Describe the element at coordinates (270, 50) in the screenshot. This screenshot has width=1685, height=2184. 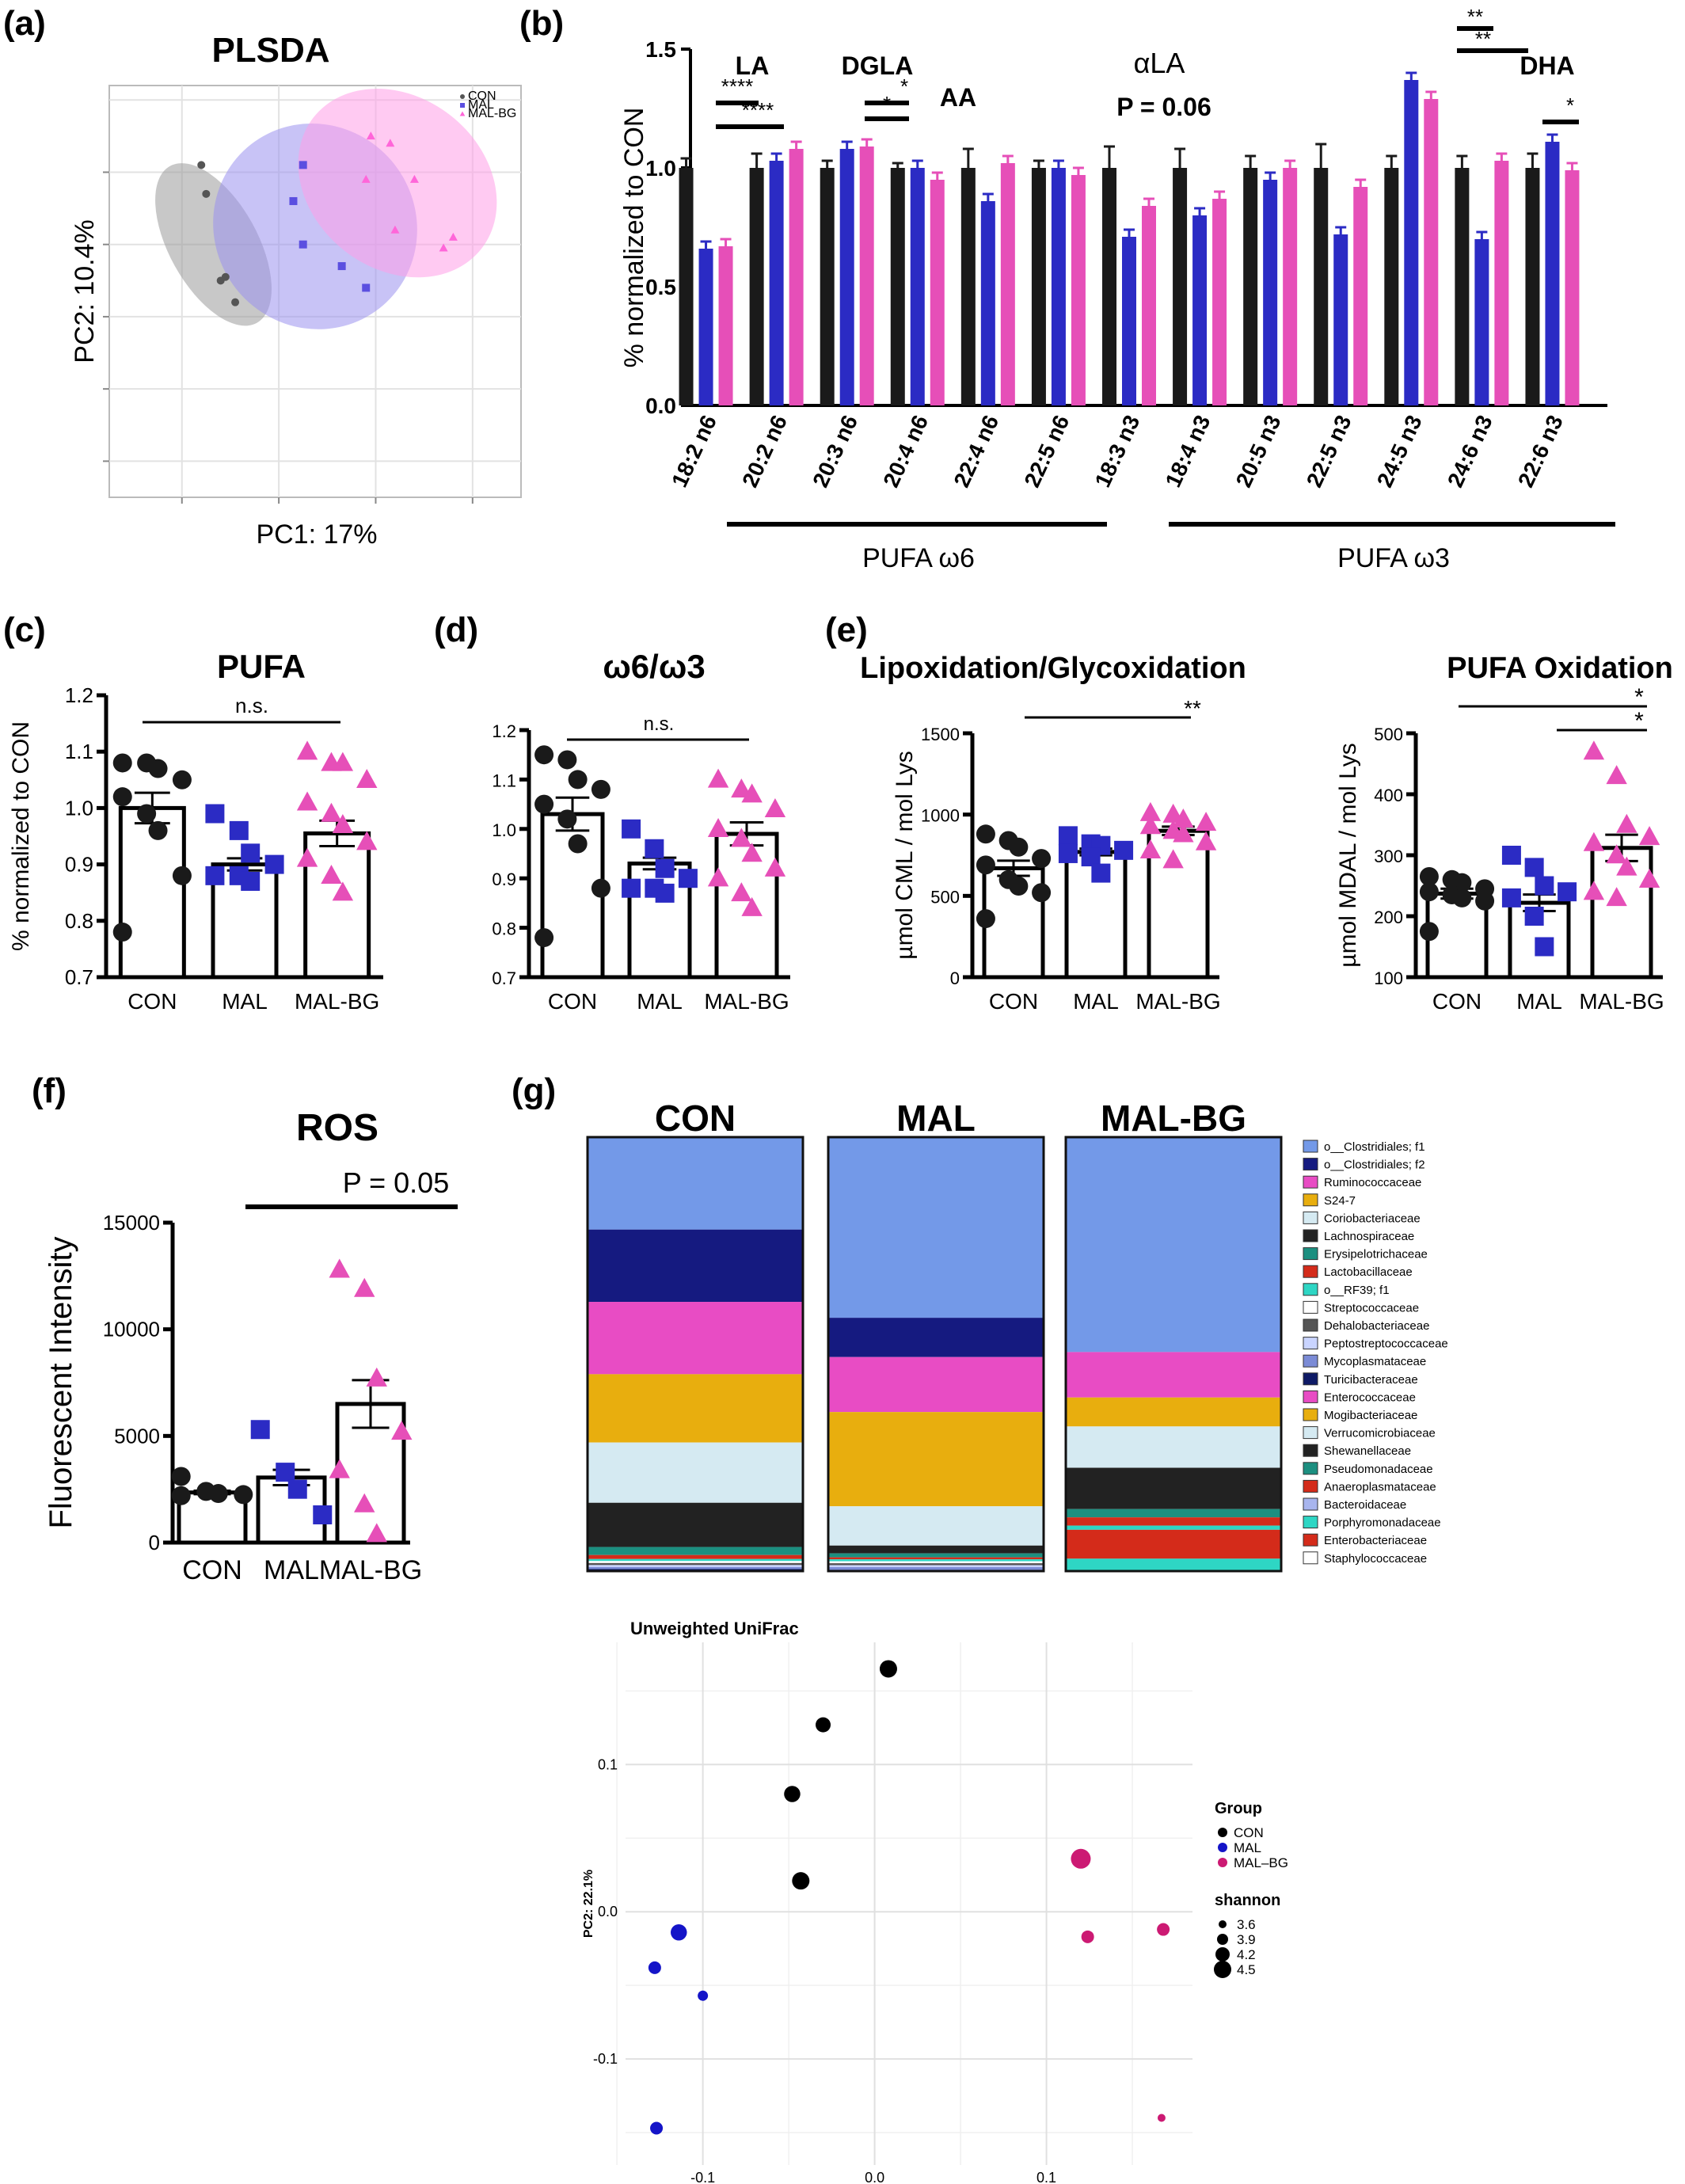
I see `plsda-title: PLSDA` at that location.